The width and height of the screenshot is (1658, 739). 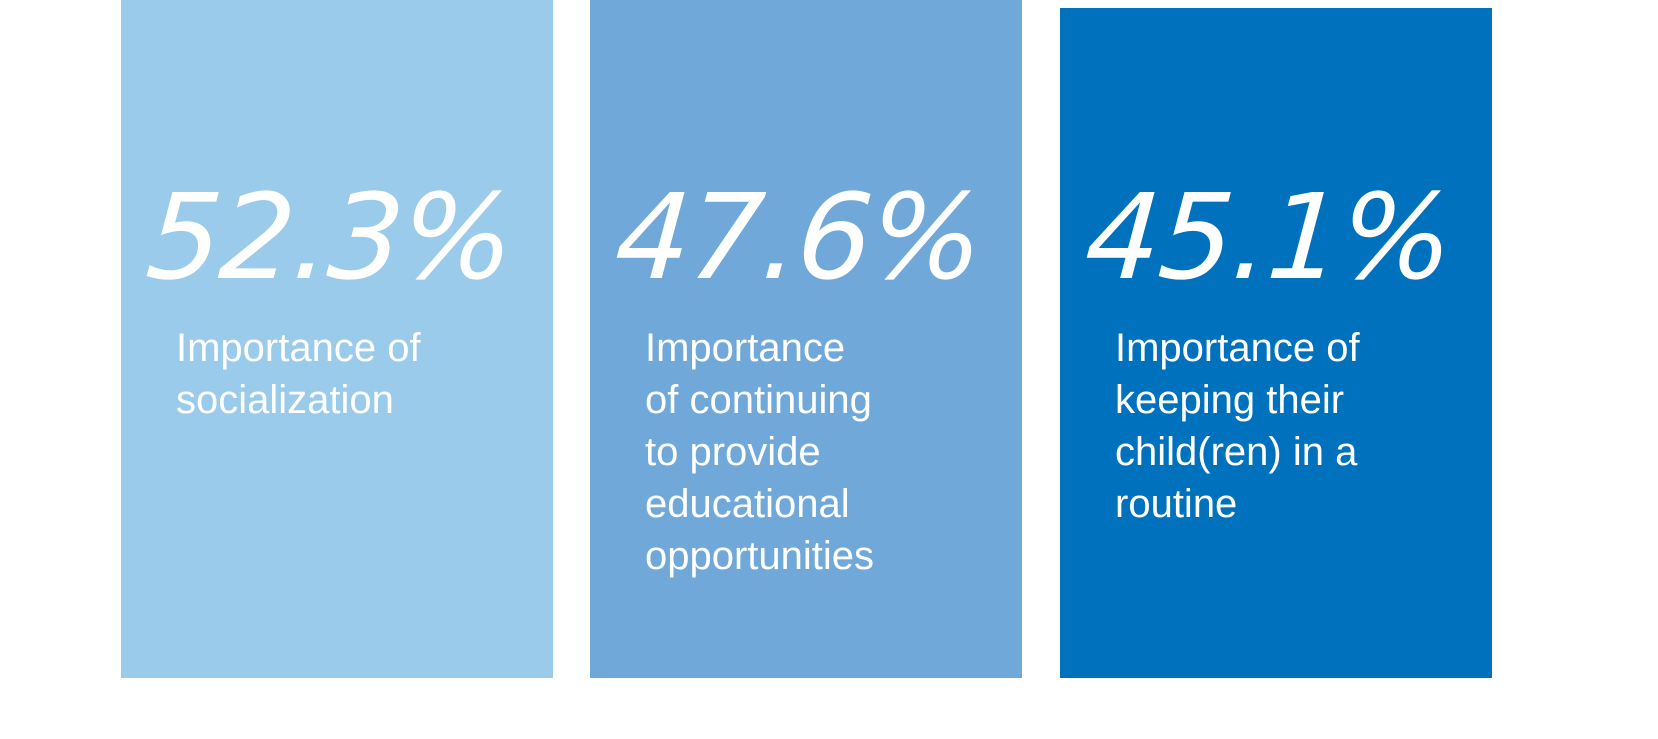 I want to click on data-label-2: 47.6%, so click(x=798, y=237).